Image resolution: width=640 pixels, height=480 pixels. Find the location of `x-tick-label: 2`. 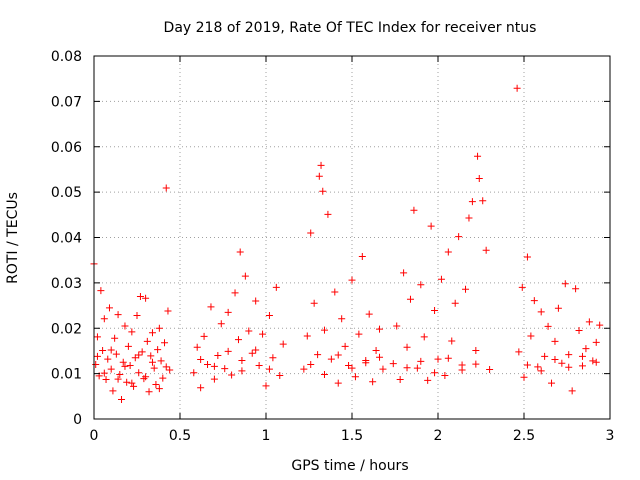

x-tick-label: 2 is located at coordinates (438, 436).